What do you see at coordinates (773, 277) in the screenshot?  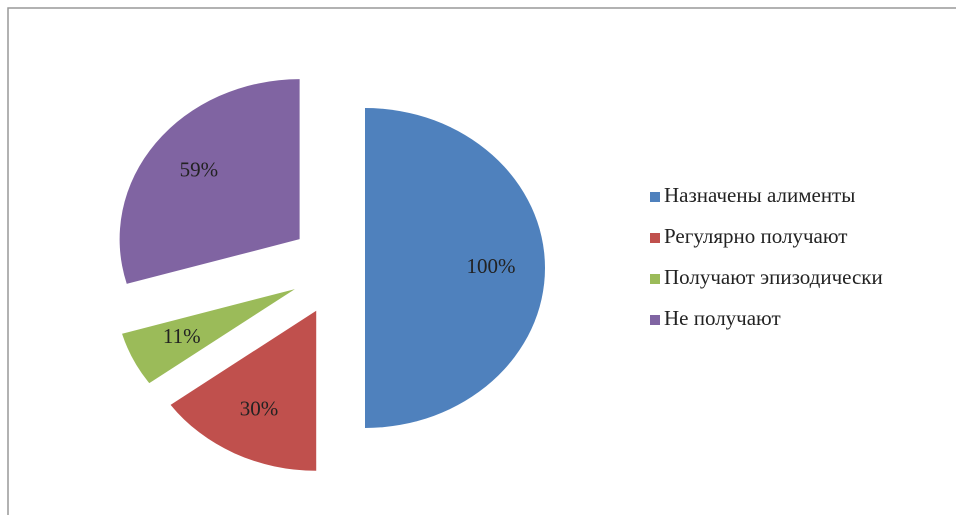 I see `legend-label: Получают эпизодически` at bounding box center [773, 277].